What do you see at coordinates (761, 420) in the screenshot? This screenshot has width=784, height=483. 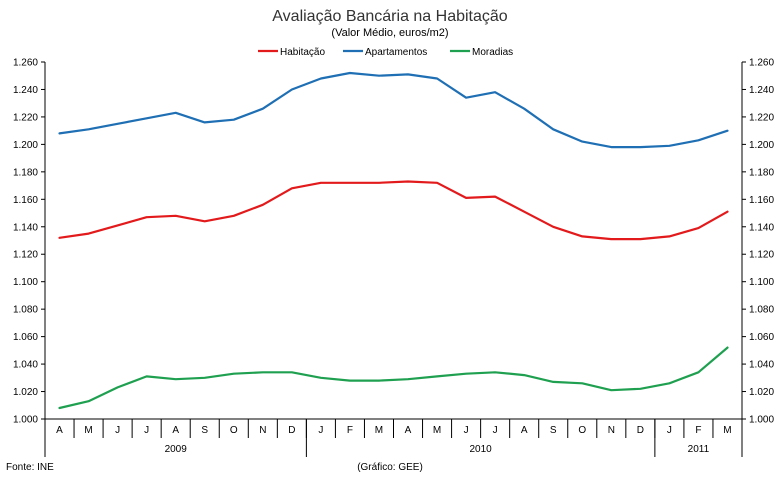 I see `y-tick-label-right: 1.000` at bounding box center [761, 420].